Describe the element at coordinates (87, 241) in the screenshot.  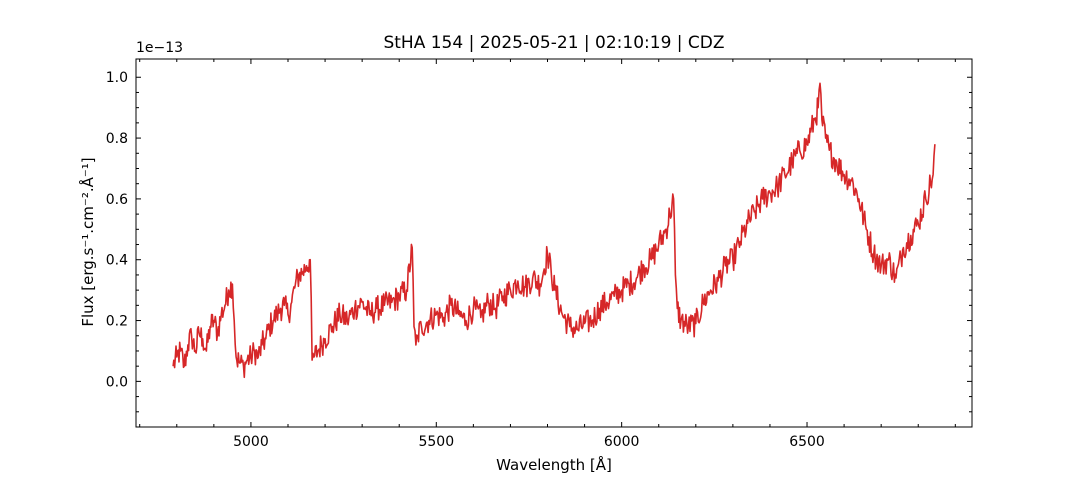
I see `y-axis-label: Flux [erg.s⁻¹.cm⁻².Å⁻¹]` at that location.